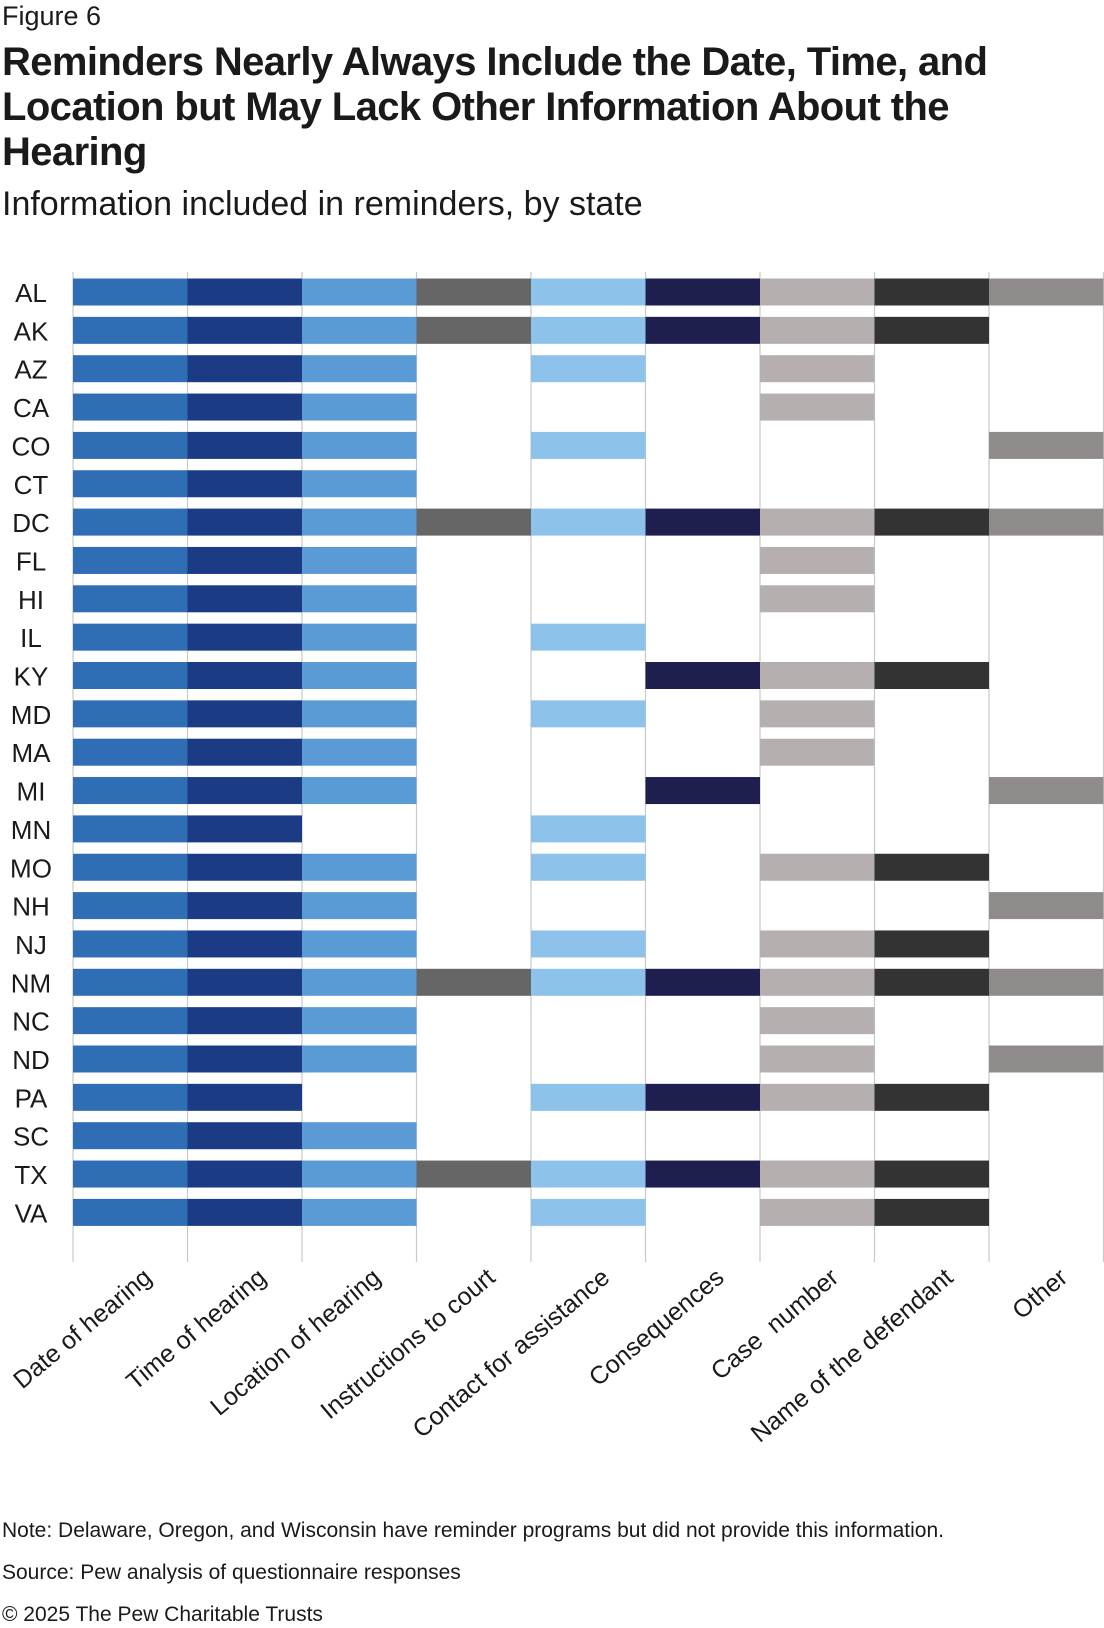 This screenshot has height=1628, width=1104. Describe the element at coordinates (31, 1022) in the screenshot. I see `row-label: NC` at that location.